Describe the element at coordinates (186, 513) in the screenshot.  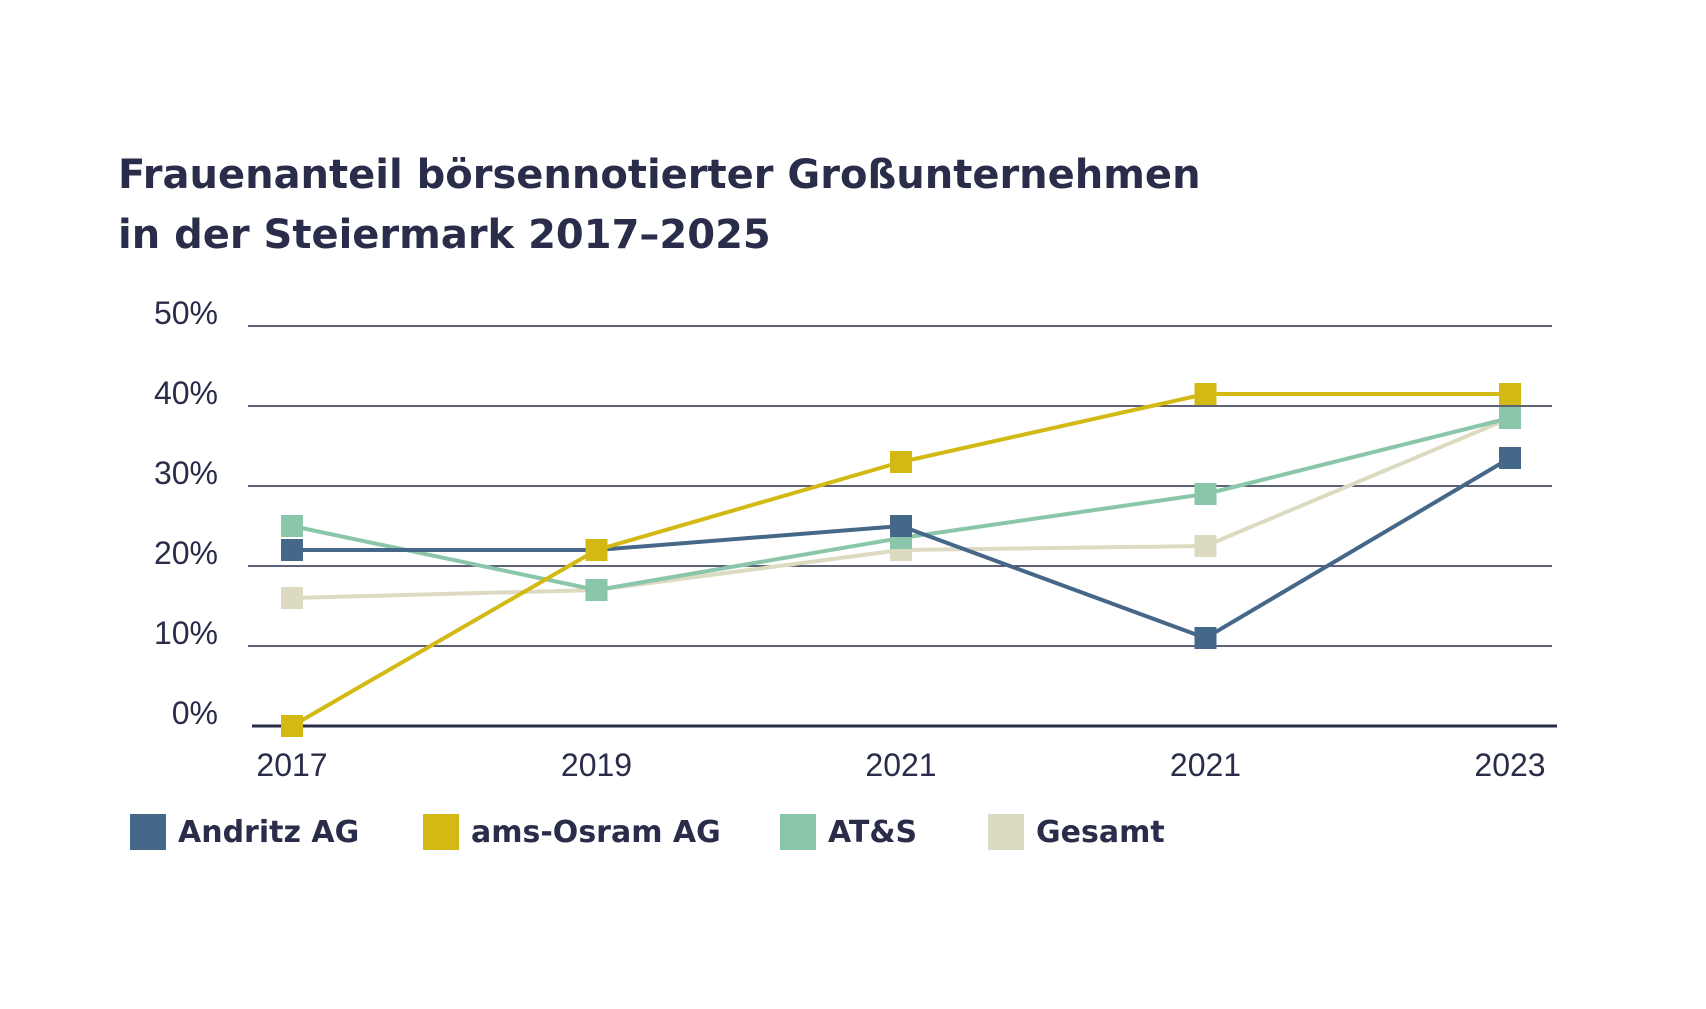
I see `y-axis-ticks: 0% 10% 20% 30% 40% 50%` at that location.